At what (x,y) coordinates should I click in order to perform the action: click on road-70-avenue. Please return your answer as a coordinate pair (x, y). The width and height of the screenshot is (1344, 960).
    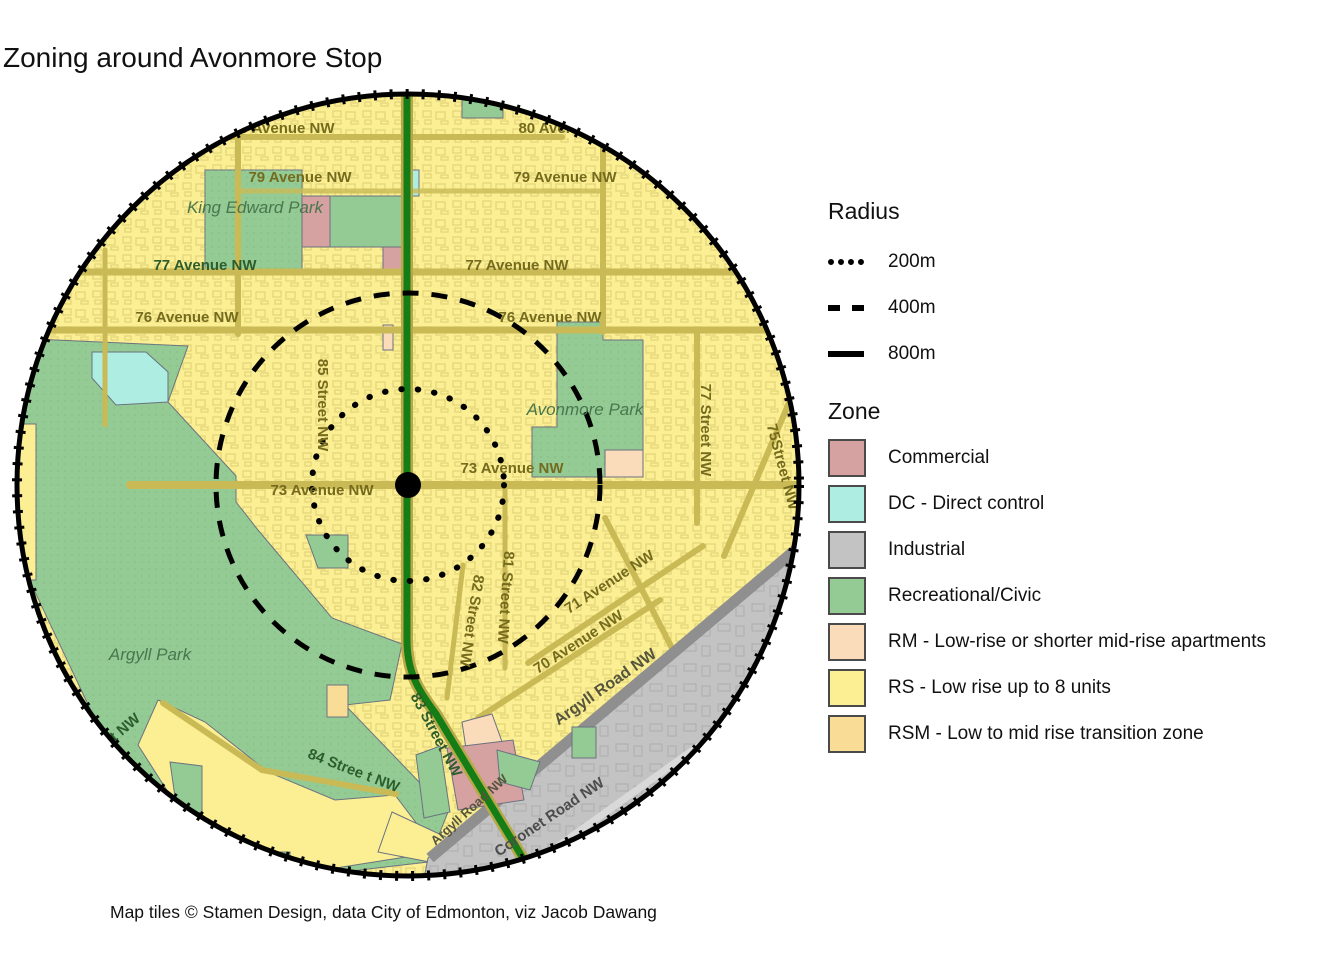
    Looking at the image, I should click on (569, 659).